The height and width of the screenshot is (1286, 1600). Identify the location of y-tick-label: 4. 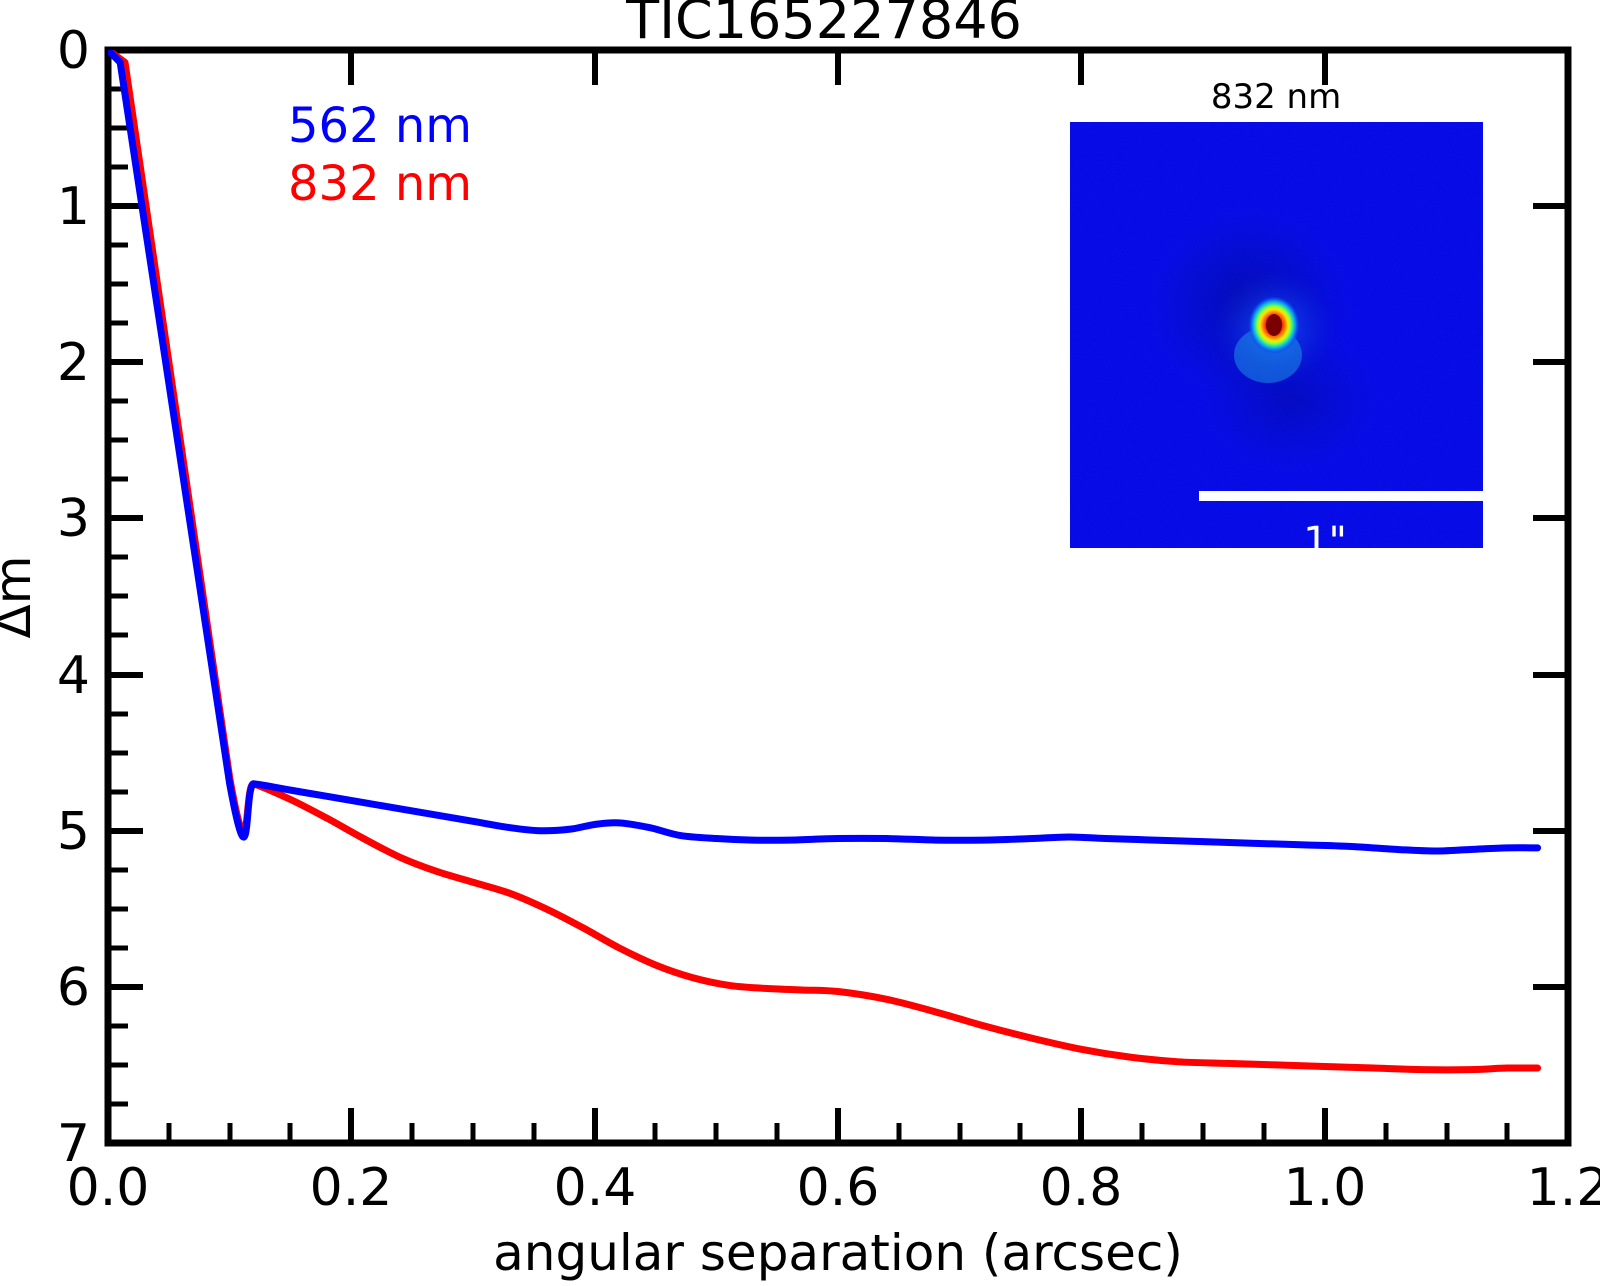
(73, 676).